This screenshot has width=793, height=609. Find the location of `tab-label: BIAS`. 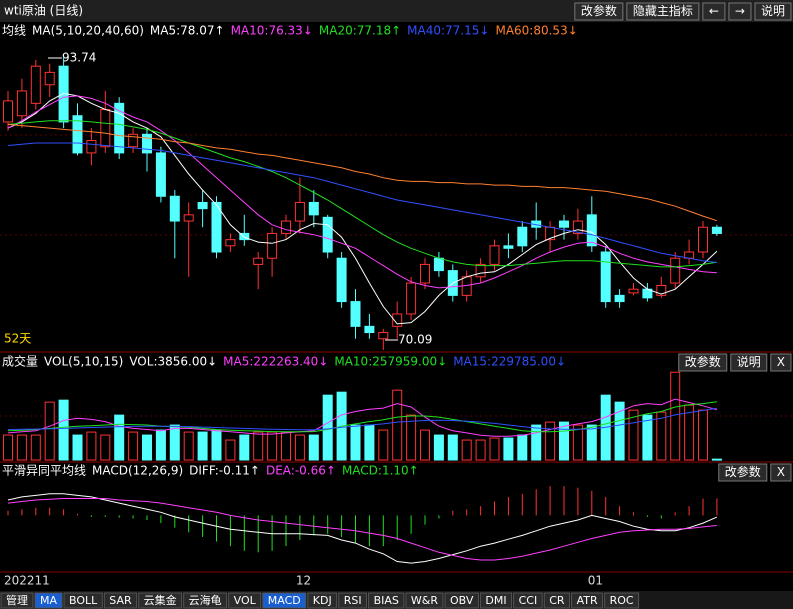

tab-label: BIAS is located at coordinates (386, 600).